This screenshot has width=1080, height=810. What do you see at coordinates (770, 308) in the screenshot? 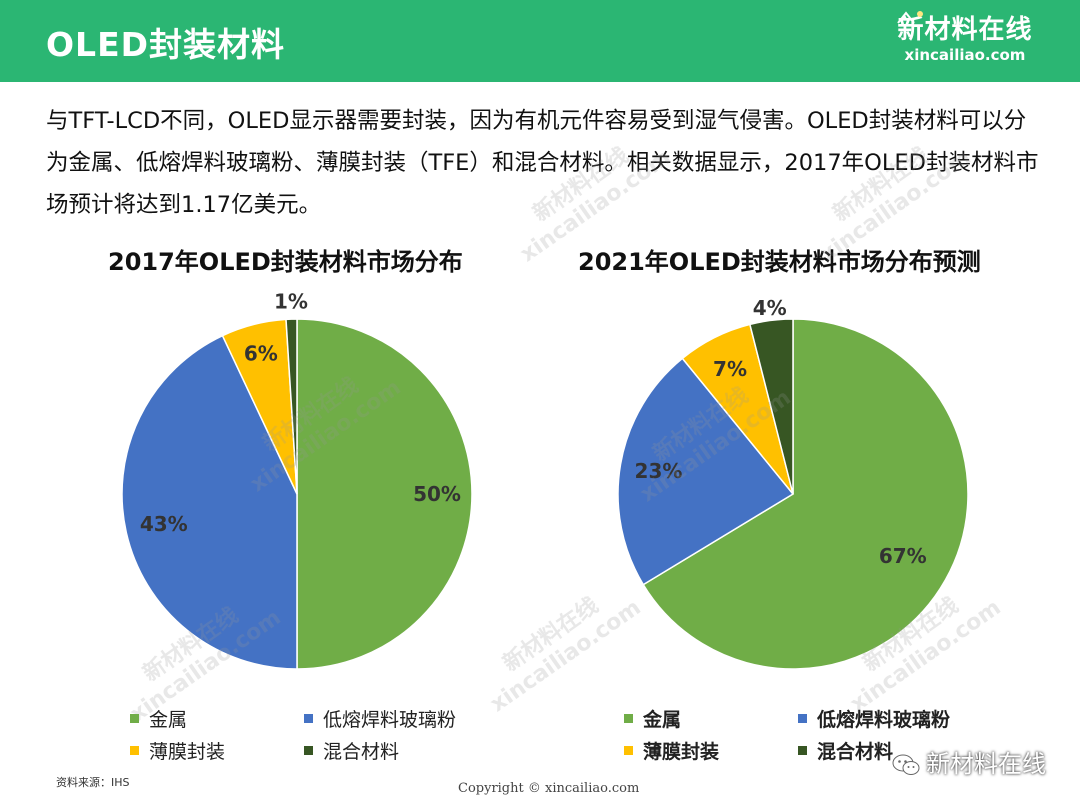
I see `data-label-hybrid: 4%` at bounding box center [770, 308].